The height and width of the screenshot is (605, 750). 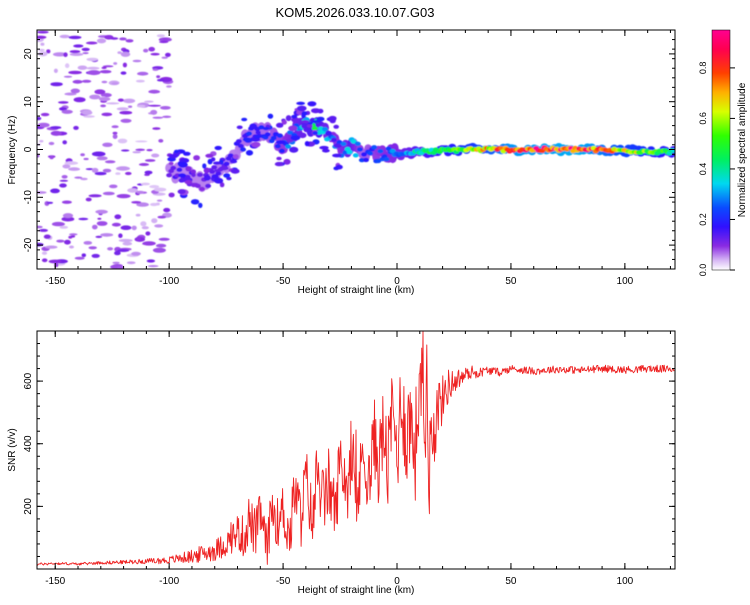 What do you see at coordinates (28, 197) in the screenshot?
I see `y-tick-label: -10` at bounding box center [28, 197].